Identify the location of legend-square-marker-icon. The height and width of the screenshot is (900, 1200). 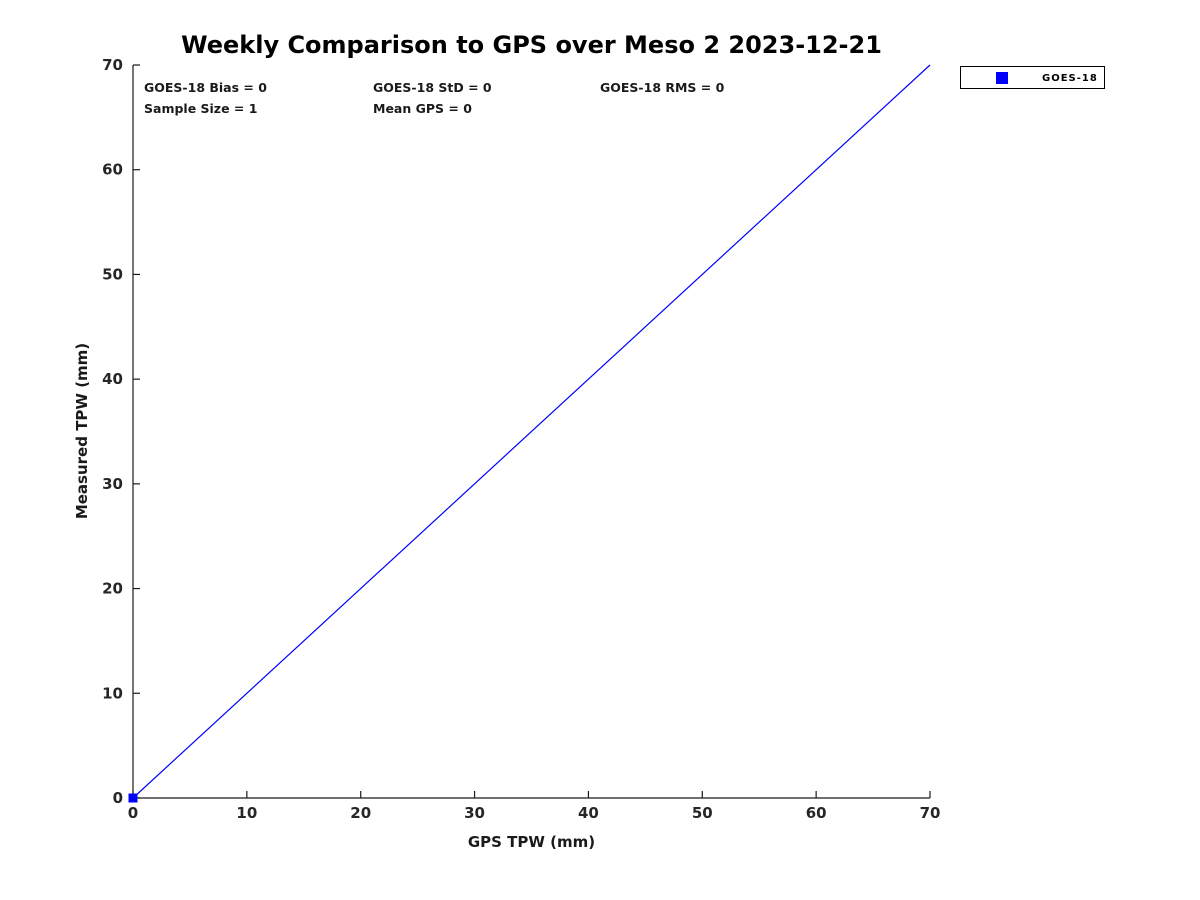
(1002, 78).